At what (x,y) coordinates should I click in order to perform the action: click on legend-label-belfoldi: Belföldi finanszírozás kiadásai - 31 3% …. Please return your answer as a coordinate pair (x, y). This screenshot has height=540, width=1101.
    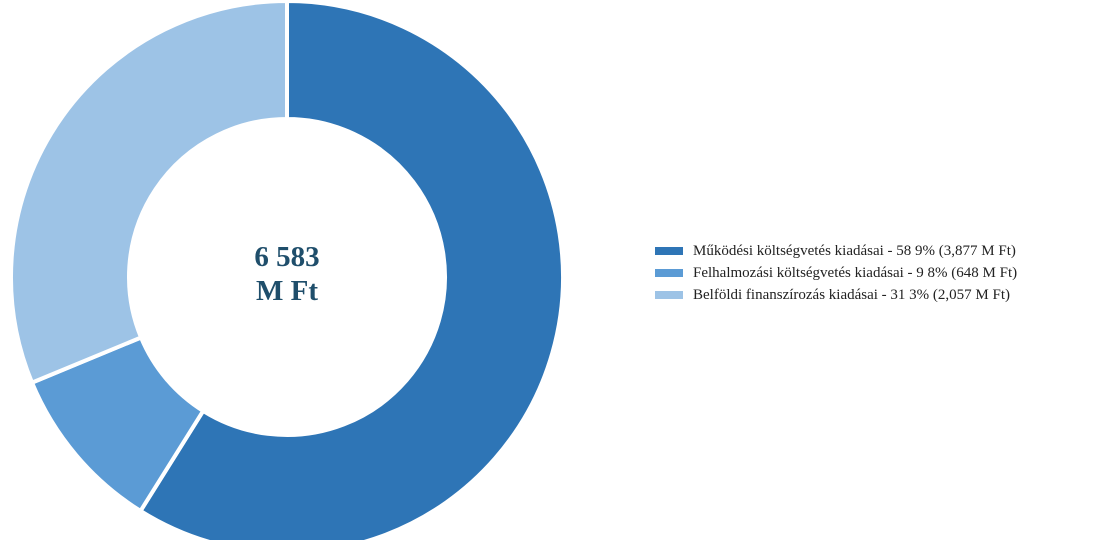
    Looking at the image, I should click on (852, 294).